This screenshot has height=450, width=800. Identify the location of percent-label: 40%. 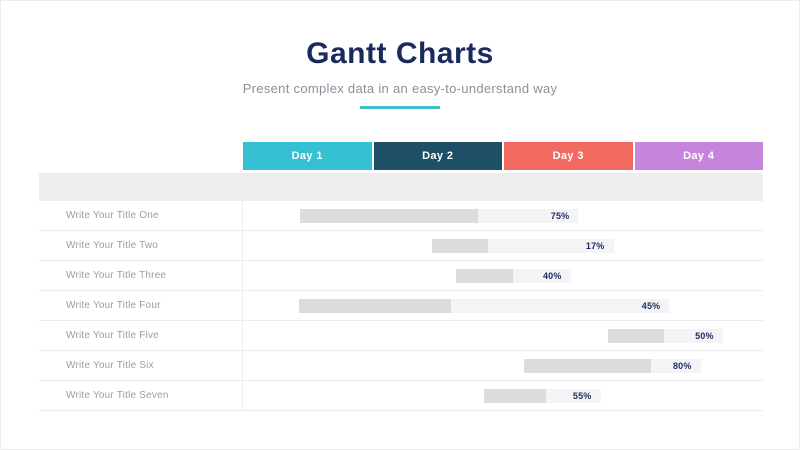
(552, 275).